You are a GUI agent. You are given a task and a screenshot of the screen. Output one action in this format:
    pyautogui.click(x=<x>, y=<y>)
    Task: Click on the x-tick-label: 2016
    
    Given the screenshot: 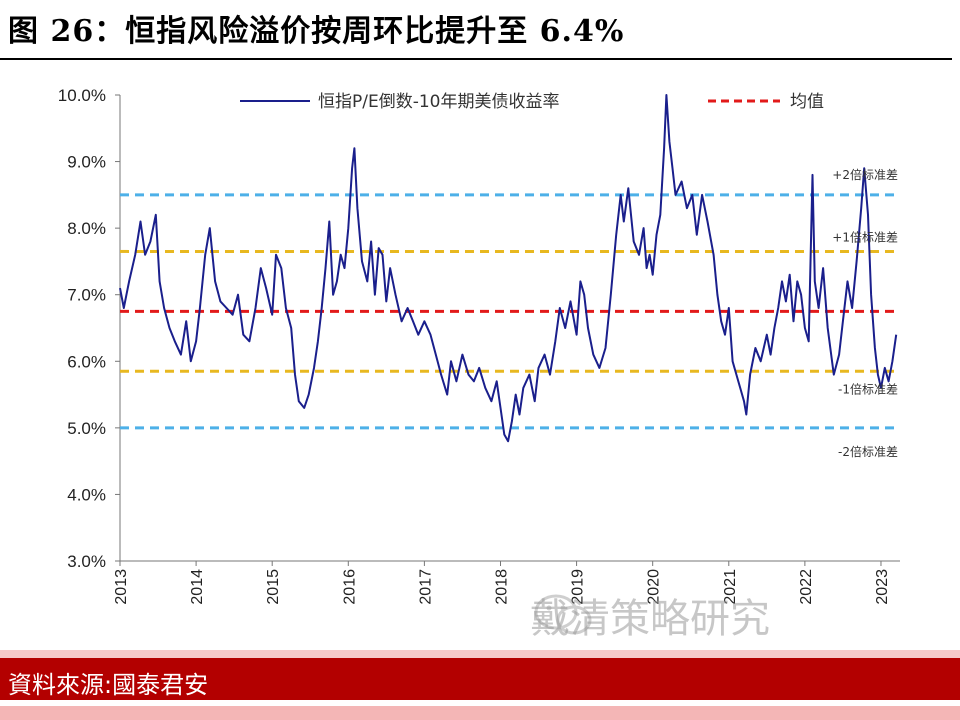 What is the action you would take?
    pyautogui.click(x=349, y=587)
    